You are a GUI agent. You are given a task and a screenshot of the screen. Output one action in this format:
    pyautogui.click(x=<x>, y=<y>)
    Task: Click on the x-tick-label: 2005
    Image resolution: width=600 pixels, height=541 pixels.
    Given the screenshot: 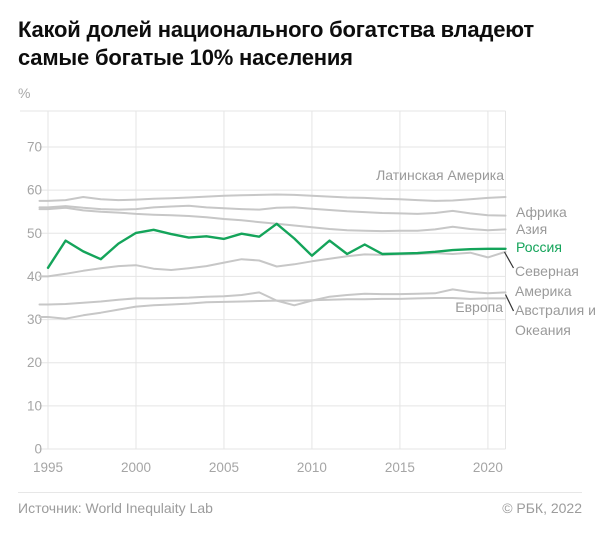 What is the action you would take?
    pyautogui.click(x=224, y=467)
    